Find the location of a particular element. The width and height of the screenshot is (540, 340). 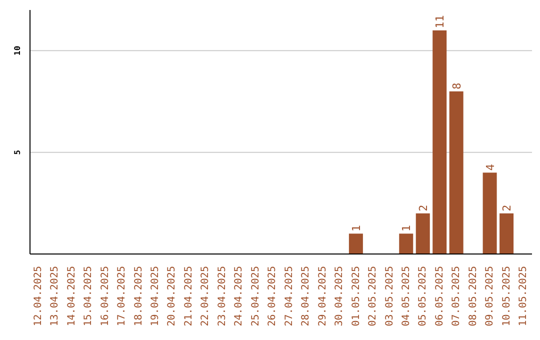

x-tick-label: 11.05.2025 is located at coordinates (524, 296).